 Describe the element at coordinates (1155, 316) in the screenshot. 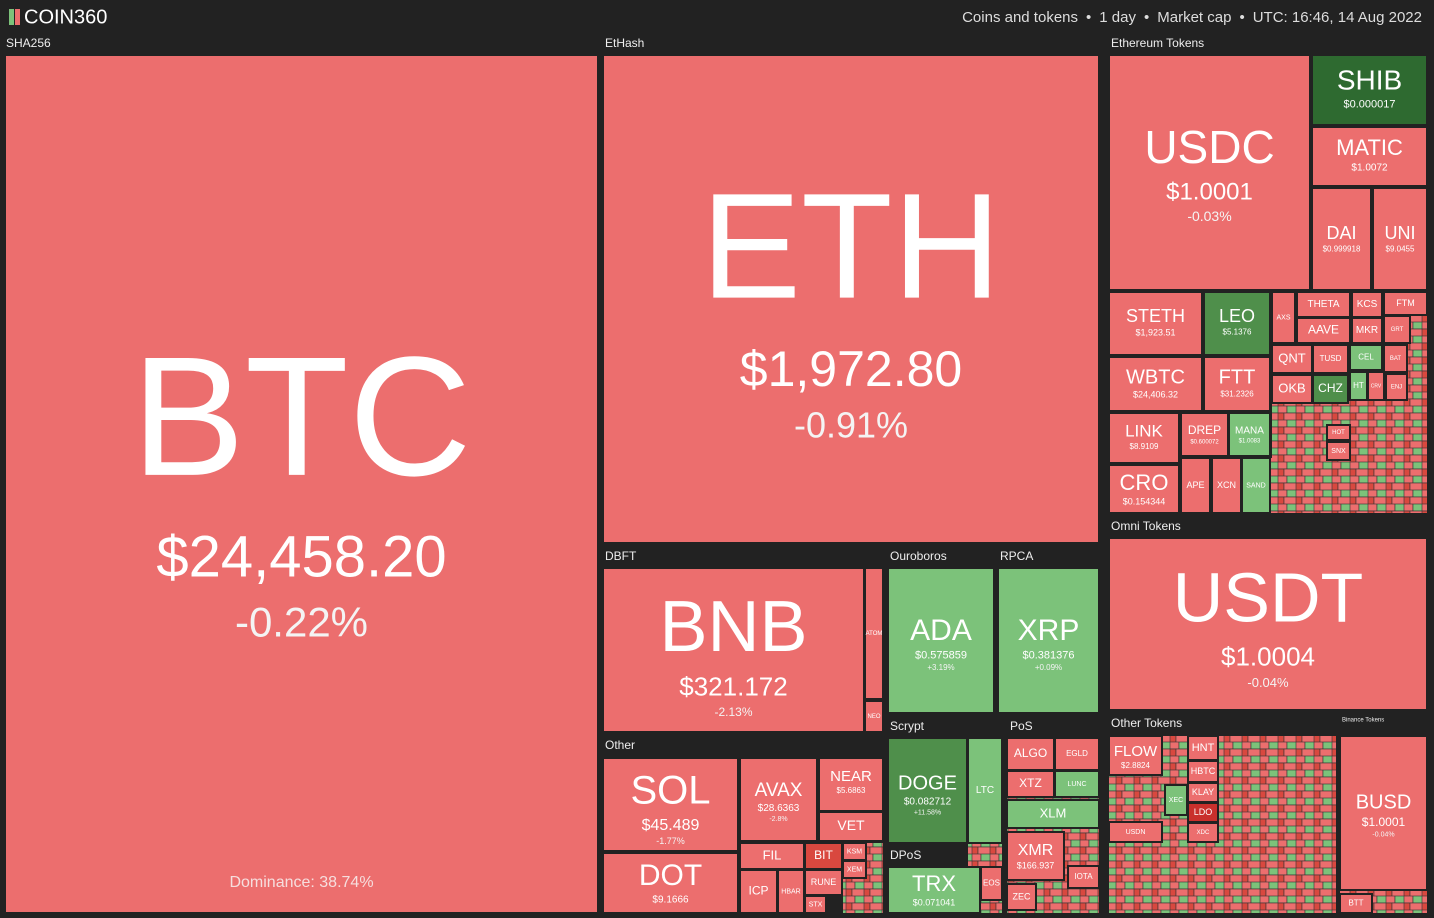

I see `coin-symbol: STETH` at that location.